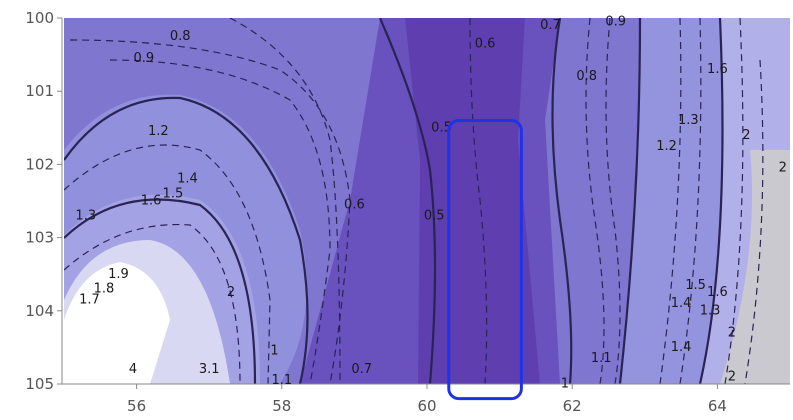  What do you see at coordinates (717, 406) in the screenshot?
I see `x-tick-label: 64` at bounding box center [717, 406].